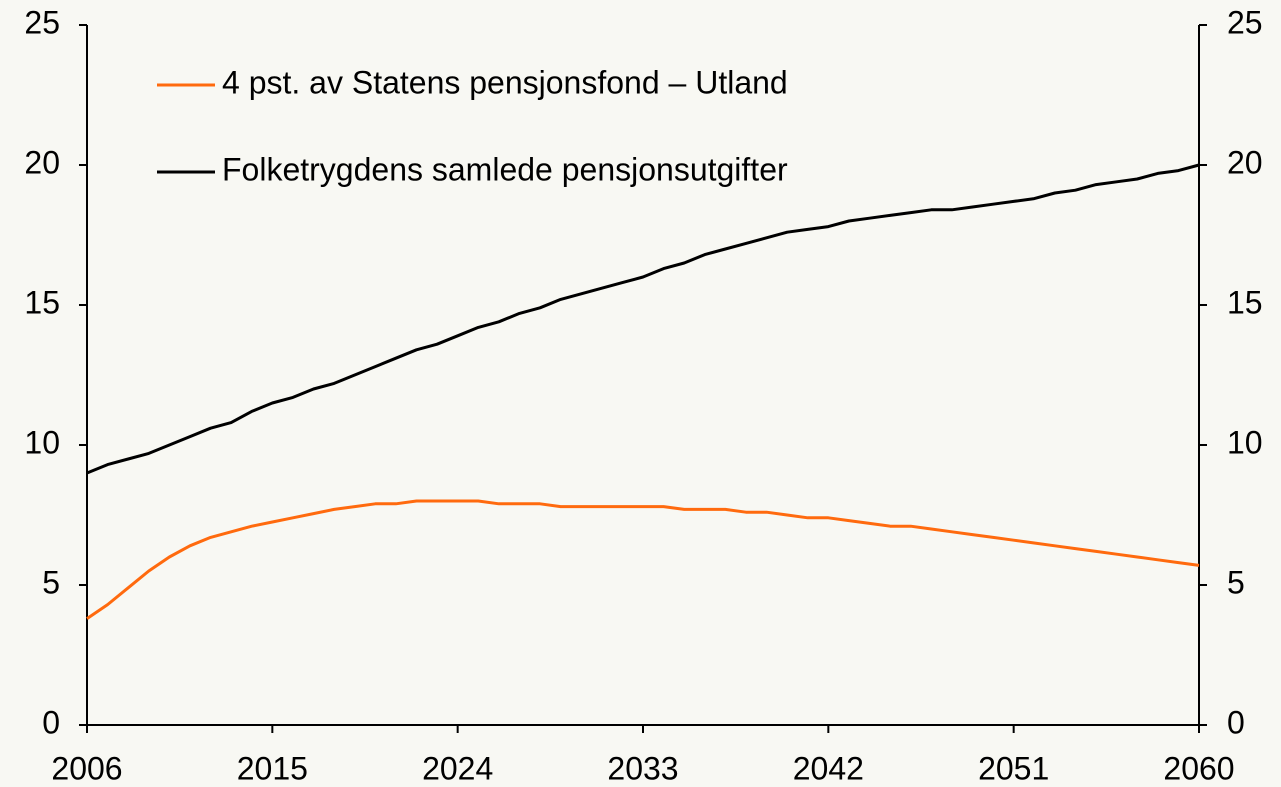  Describe the element at coordinates (1245, 442) in the screenshot. I see `y2-tick-label: 10` at that location.